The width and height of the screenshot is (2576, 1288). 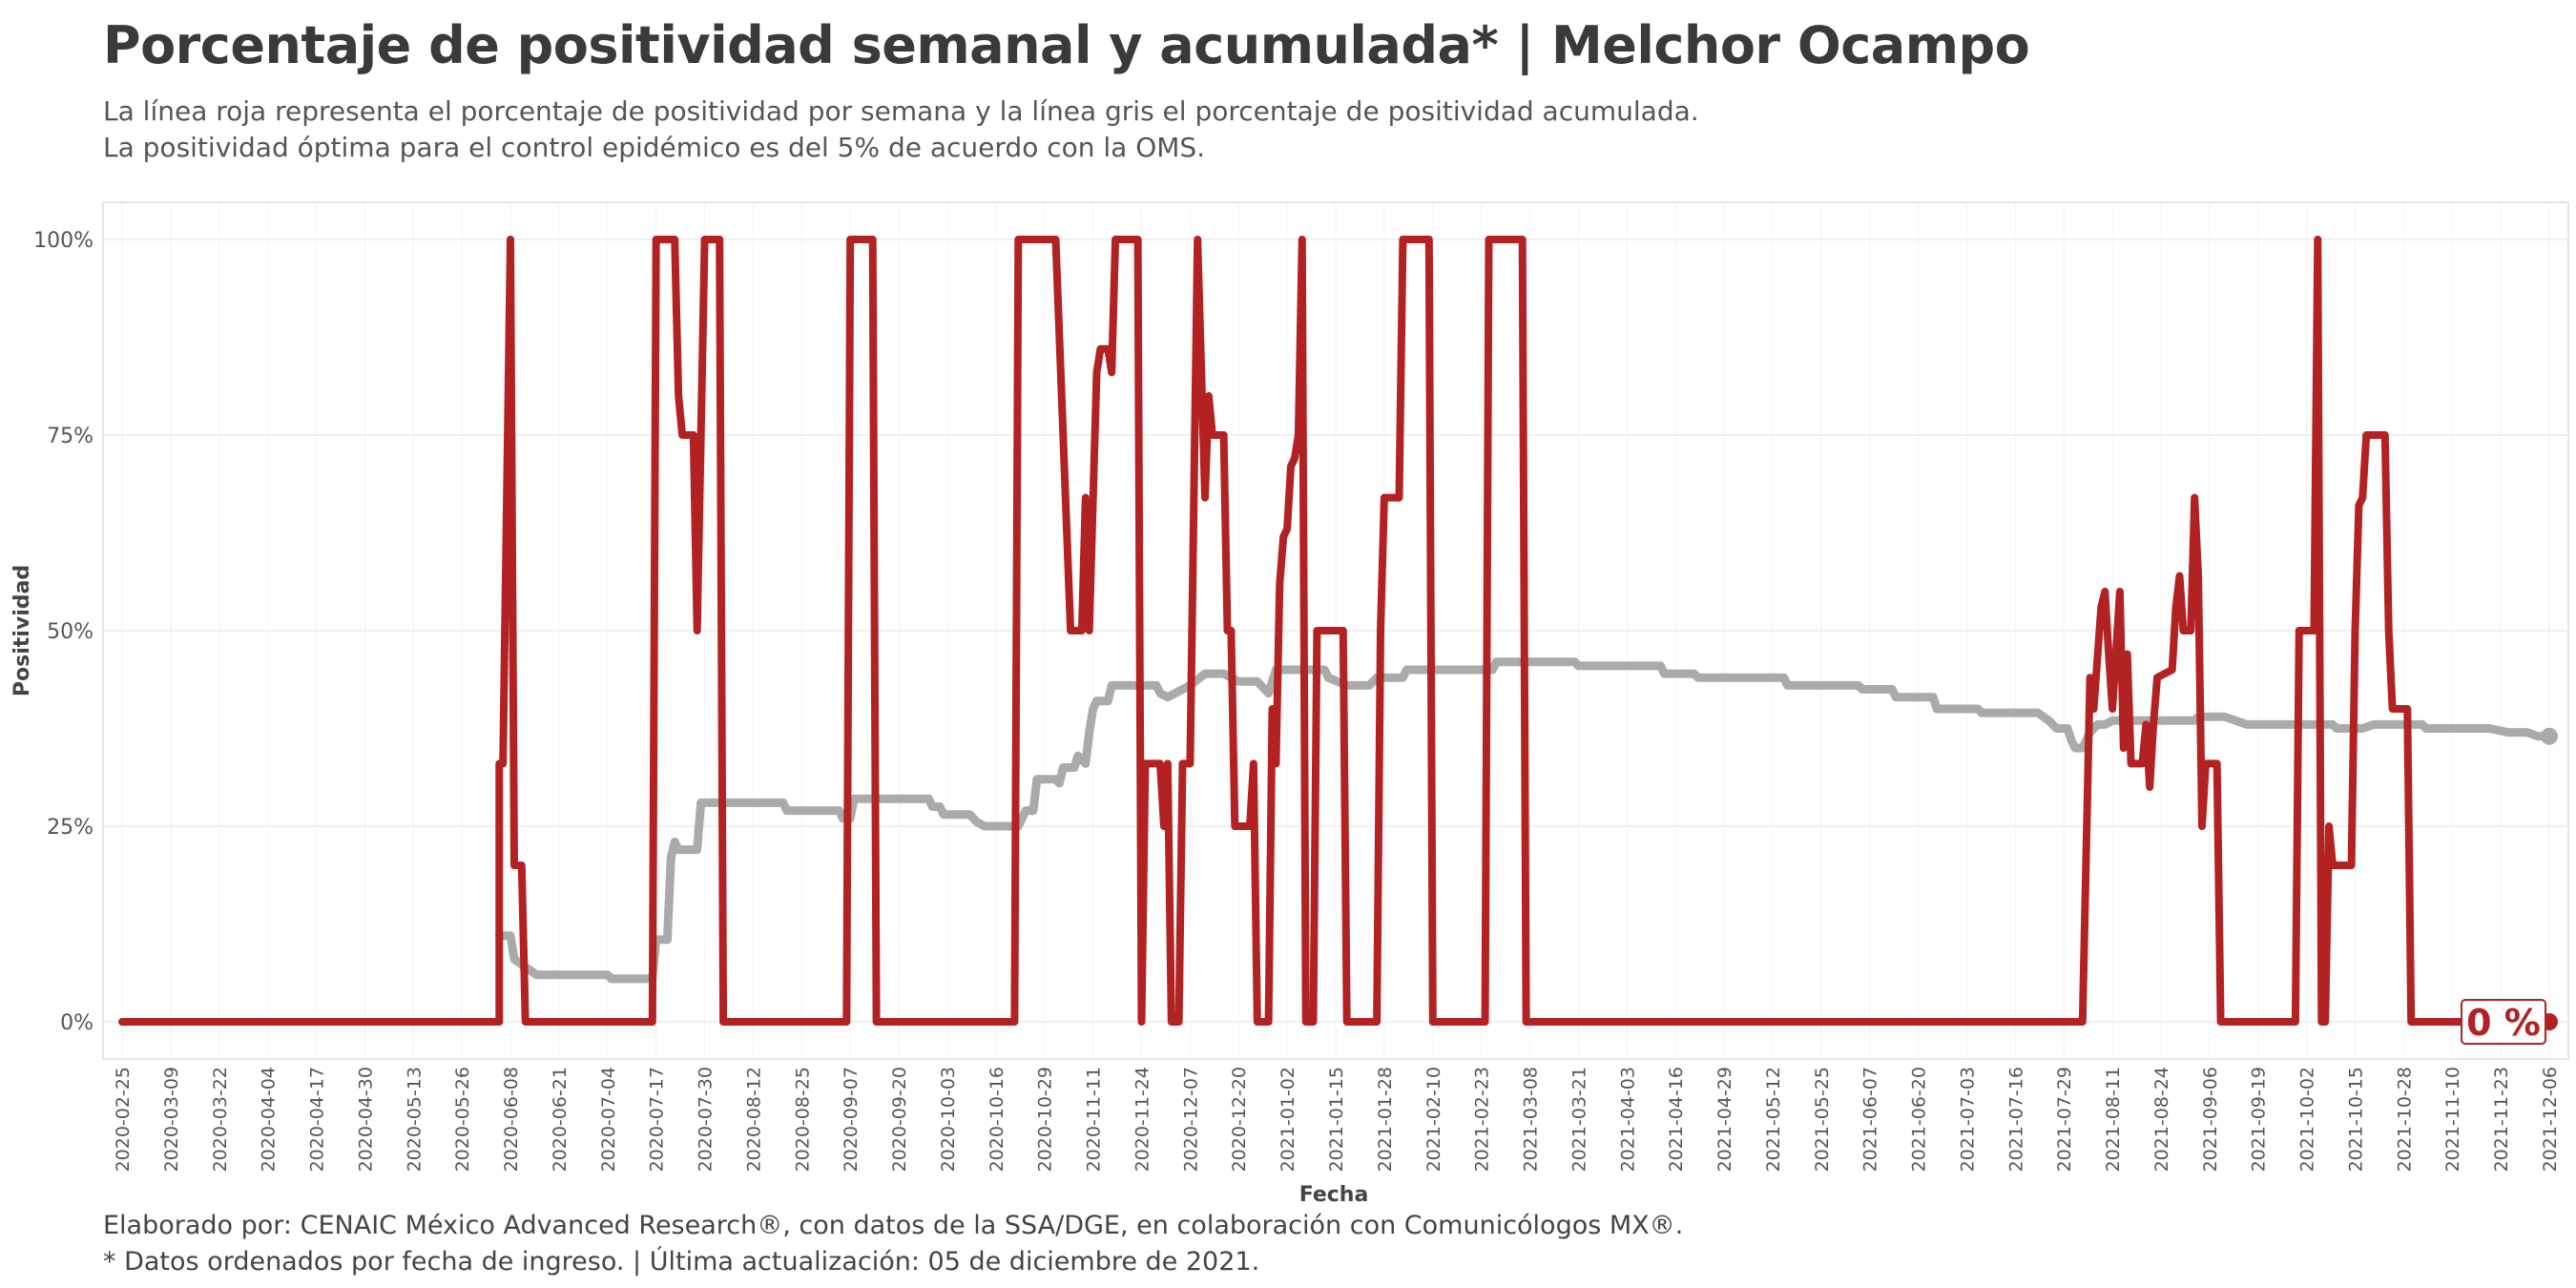 What do you see at coordinates (657, 1119) in the screenshot?
I see `x-tick-label: 2020-07-17` at bounding box center [657, 1119].